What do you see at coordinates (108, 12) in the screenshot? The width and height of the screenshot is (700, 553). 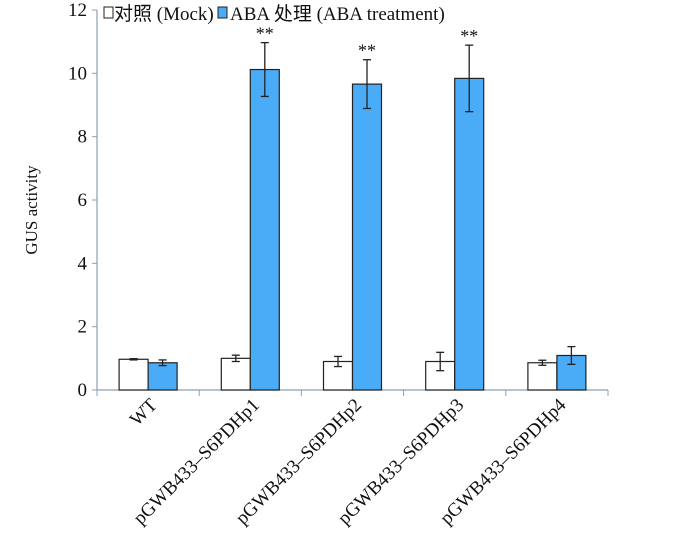 I see `legend-swatch-mock` at bounding box center [108, 12].